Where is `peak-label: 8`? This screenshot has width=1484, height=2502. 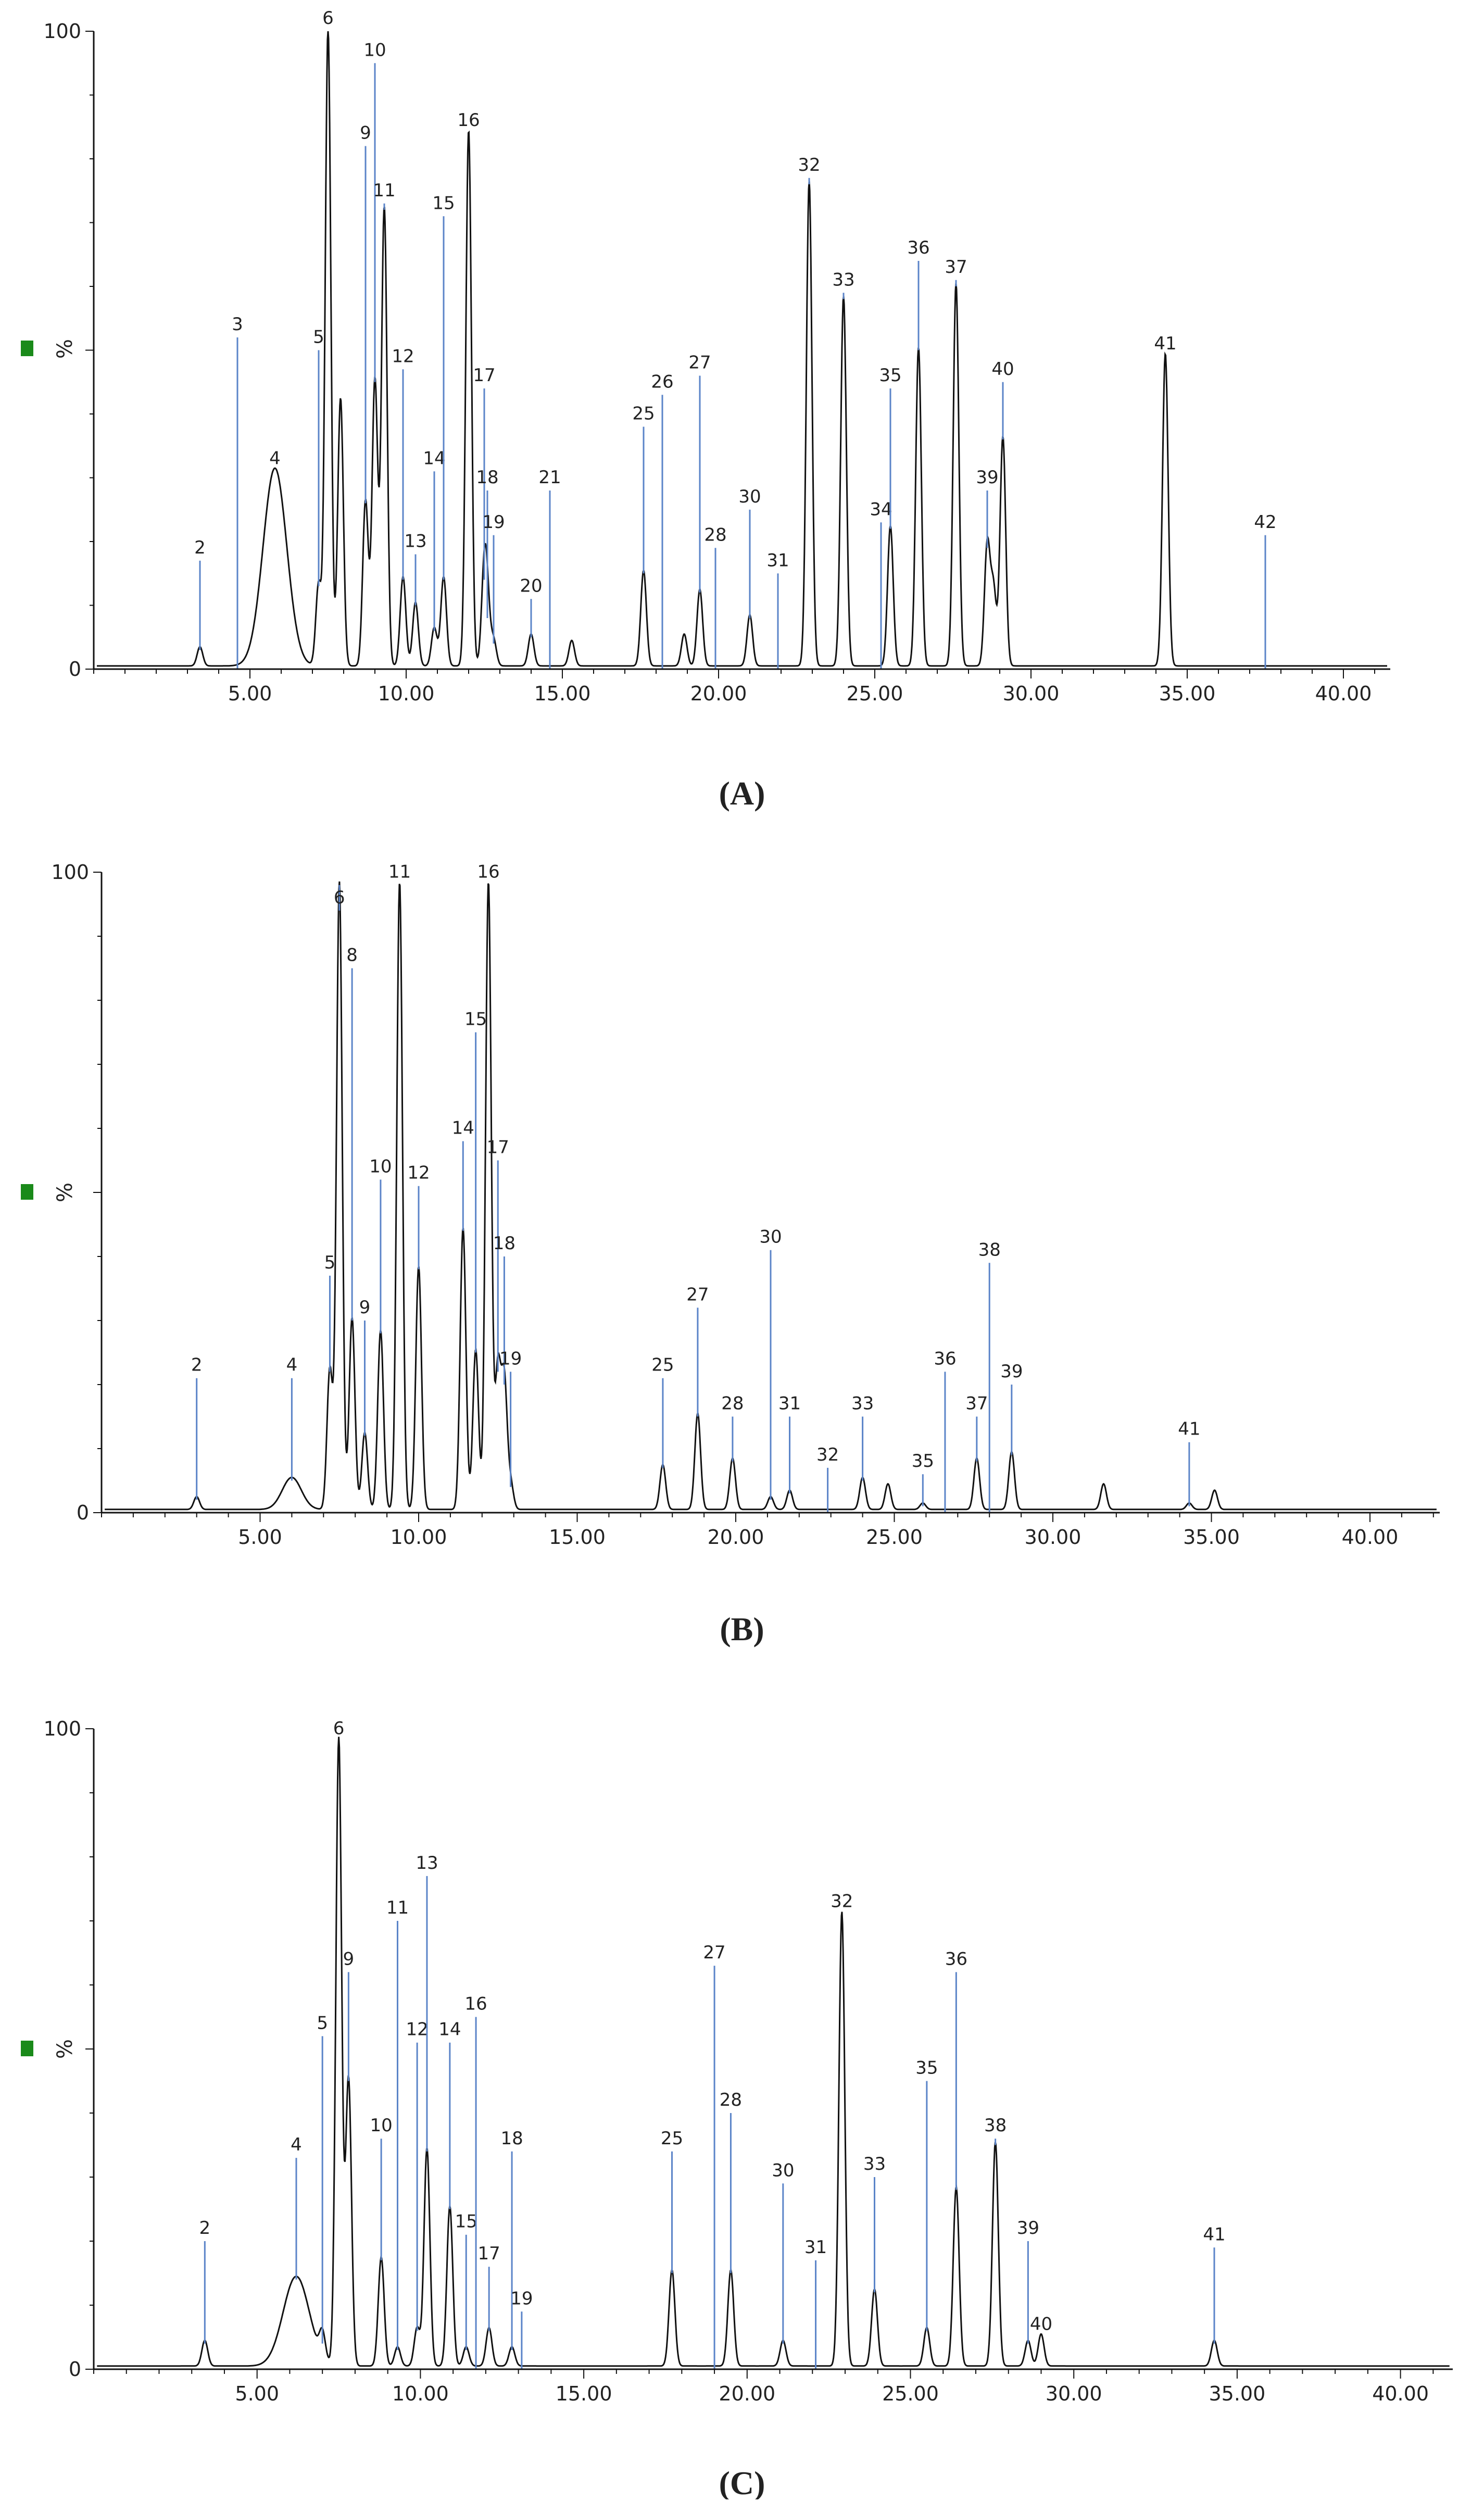 peak-label: 8 is located at coordinates (352, 955).